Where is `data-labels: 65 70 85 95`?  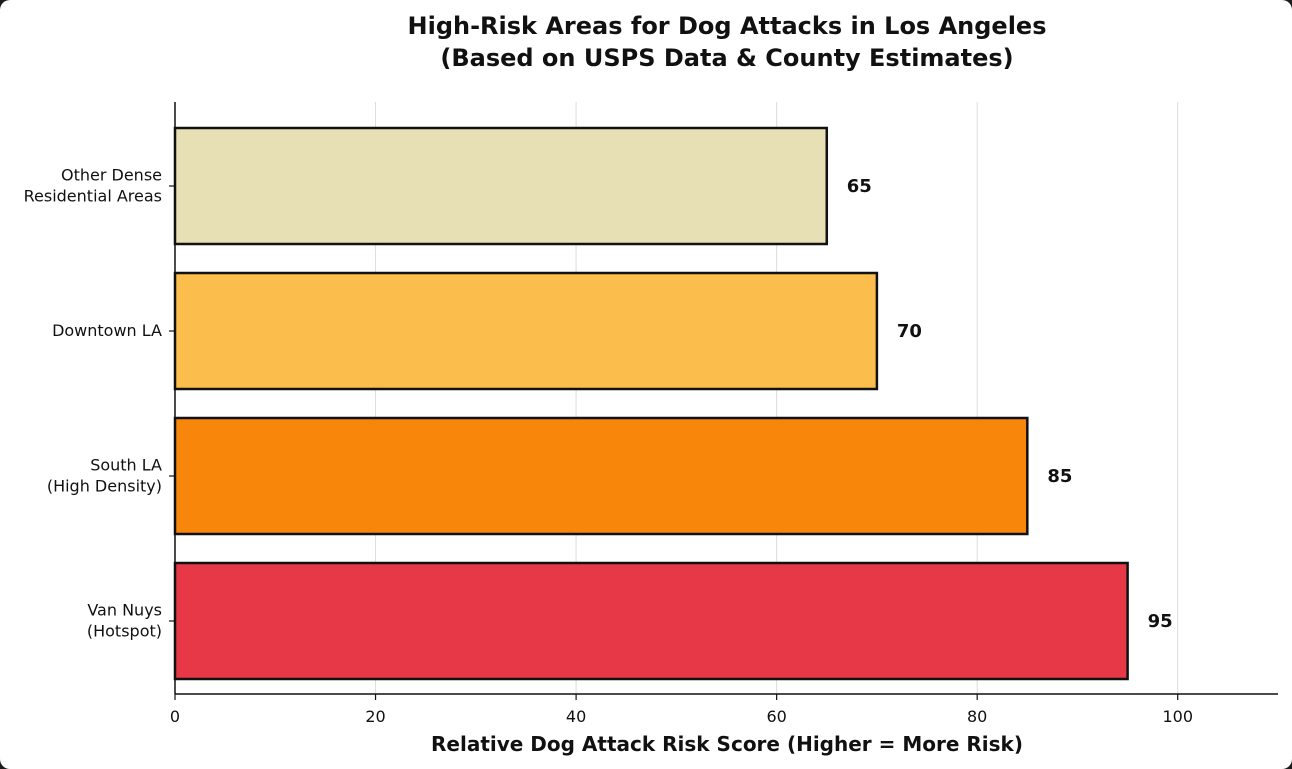
data-labels: 65 70 85 95 is located at coordinates (1010, 404).